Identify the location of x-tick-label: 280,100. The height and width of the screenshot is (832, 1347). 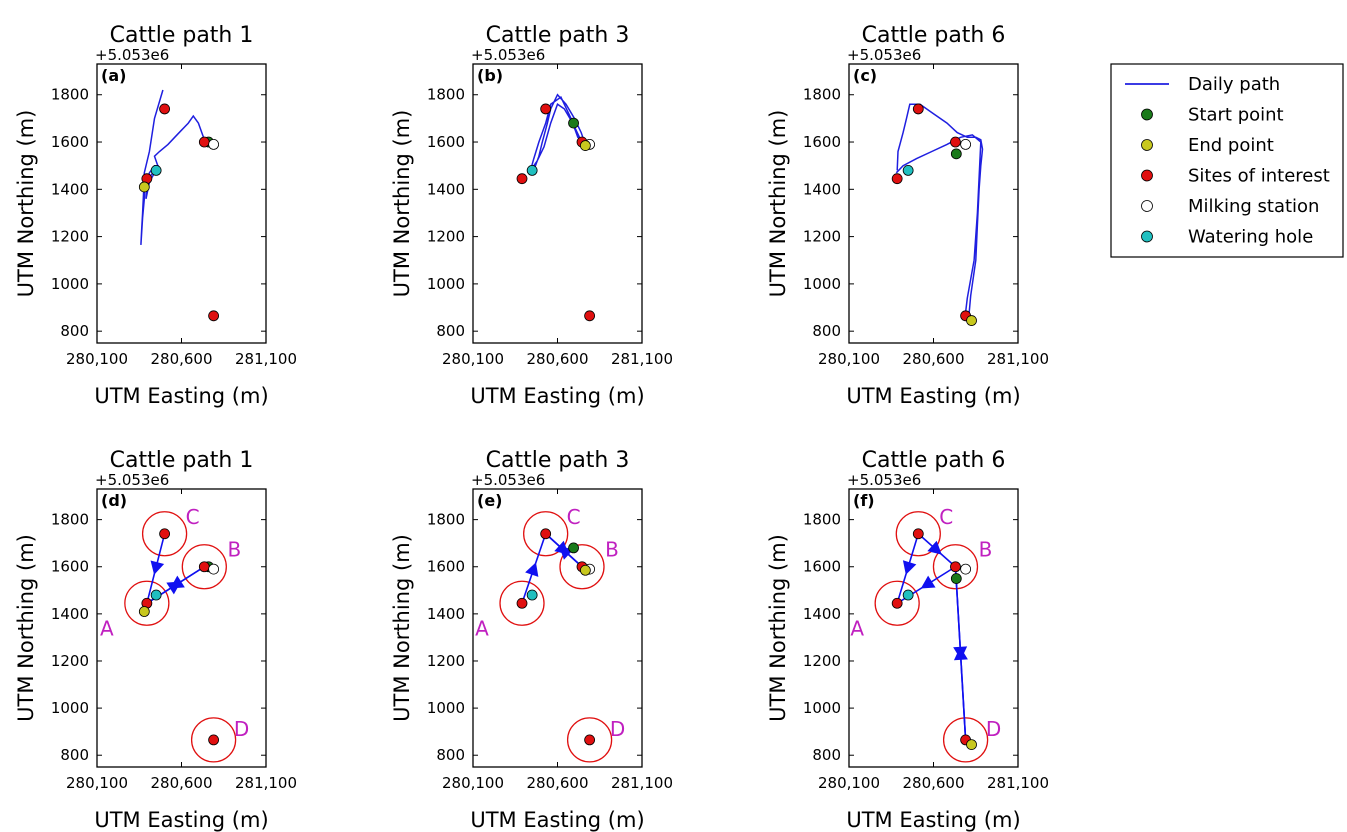
(849, 359).